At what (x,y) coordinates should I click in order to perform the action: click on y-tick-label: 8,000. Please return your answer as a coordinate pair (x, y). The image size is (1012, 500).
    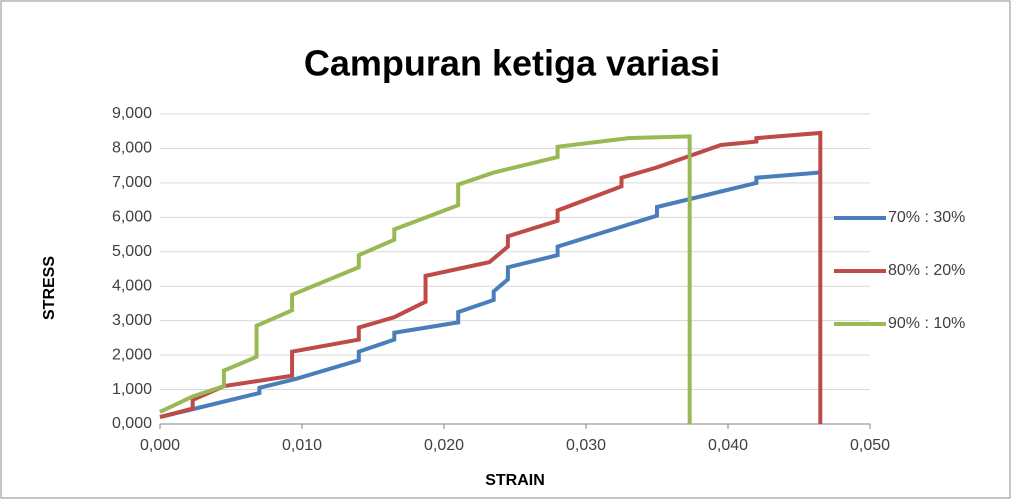
    Looking at the image, I should click on (132, 148).